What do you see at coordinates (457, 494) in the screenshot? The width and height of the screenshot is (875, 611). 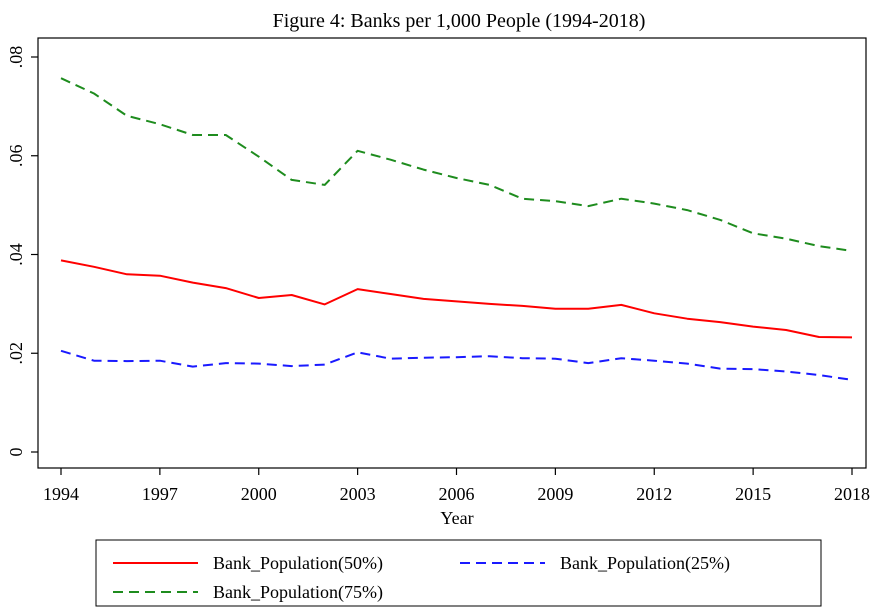 I see `x-tick-label: 2006` at bounding box center [457, 494].